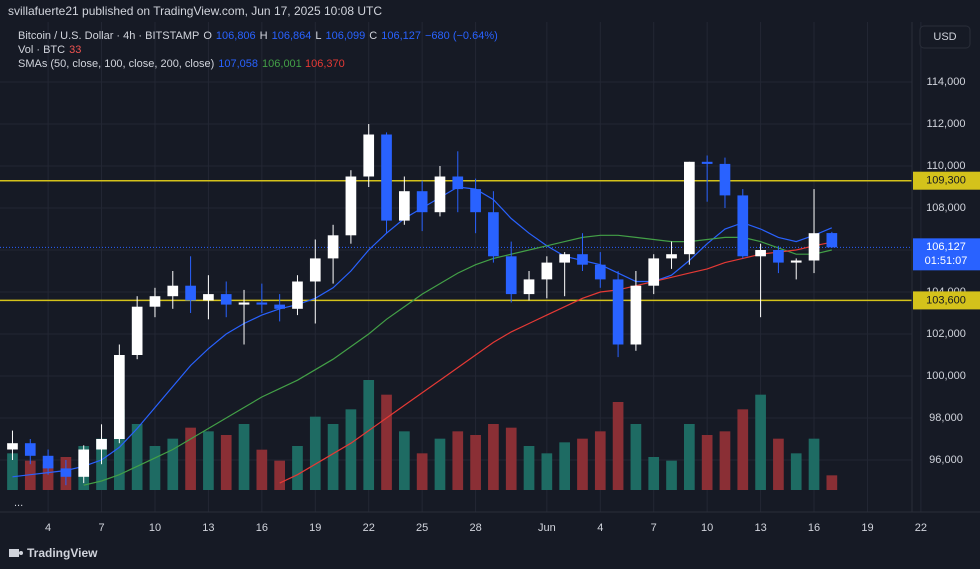 Image resolution: width=980 pixels, height=569 pixels. Describe the element at coordinates (62, 553) in the screenshot. I see `brand: TradingView` at that location.